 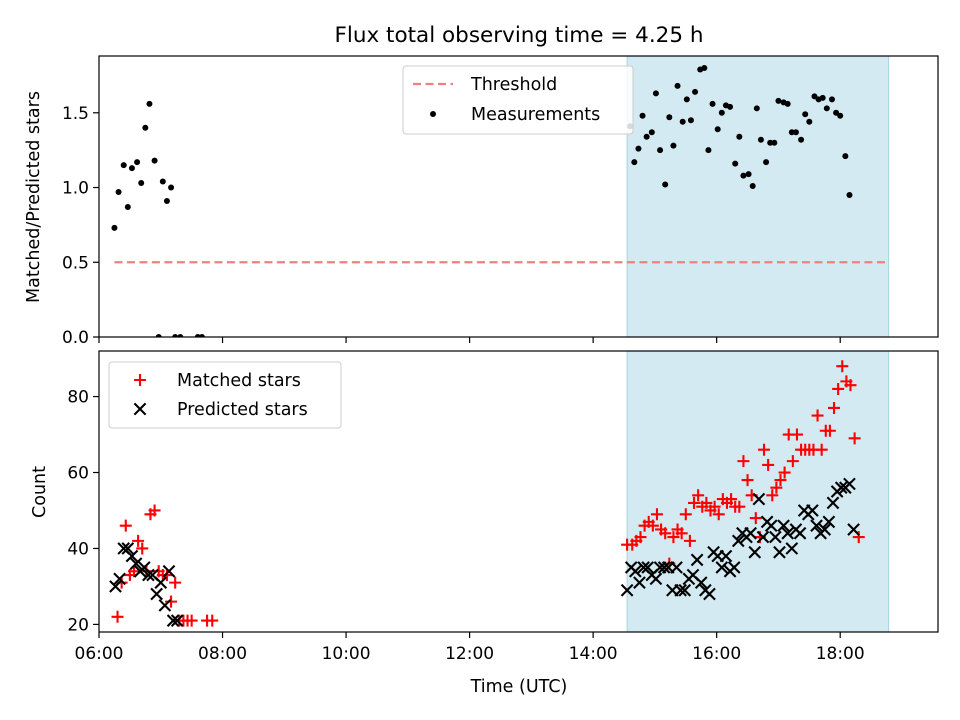 I want to click on x-tick-label: 12:00, so click(x=469, y=654).